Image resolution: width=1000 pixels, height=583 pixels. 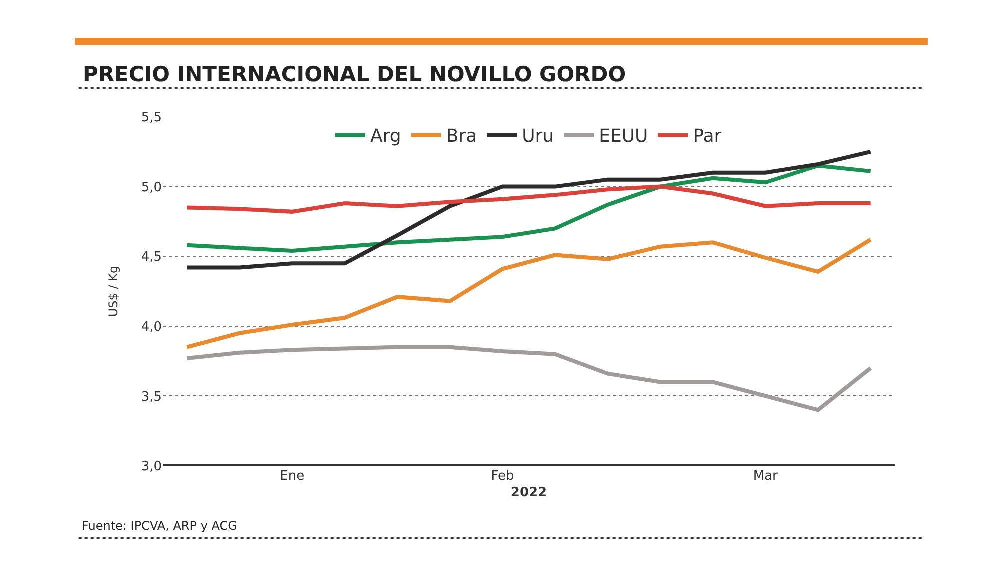 I want to click on x-axis-title: 2022, so click(x=529, y=493).